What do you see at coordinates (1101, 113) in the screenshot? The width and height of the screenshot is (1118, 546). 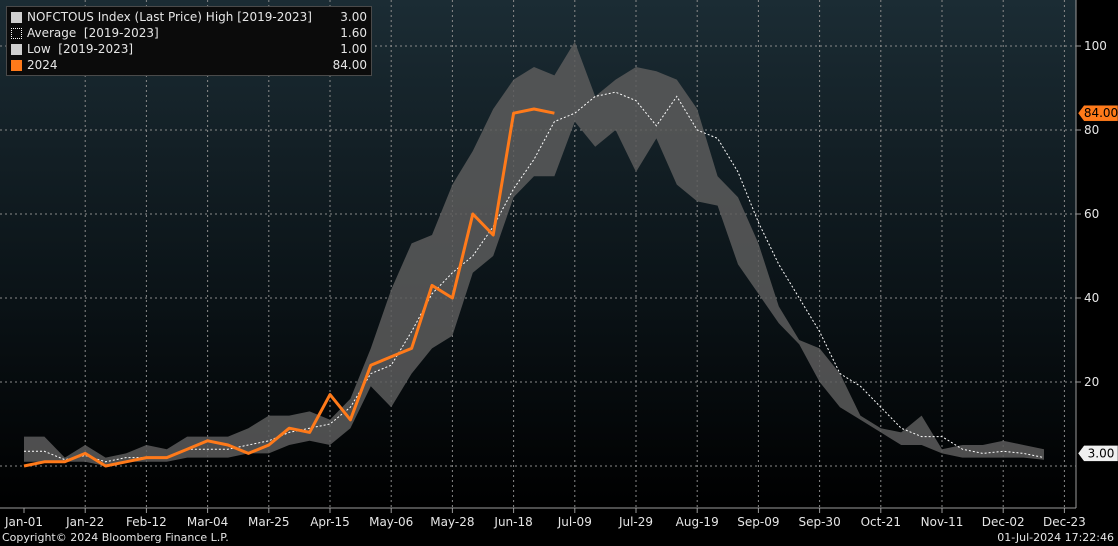 I see `last-value-tag-text: 84.00` at bounding box center [1101, 113].